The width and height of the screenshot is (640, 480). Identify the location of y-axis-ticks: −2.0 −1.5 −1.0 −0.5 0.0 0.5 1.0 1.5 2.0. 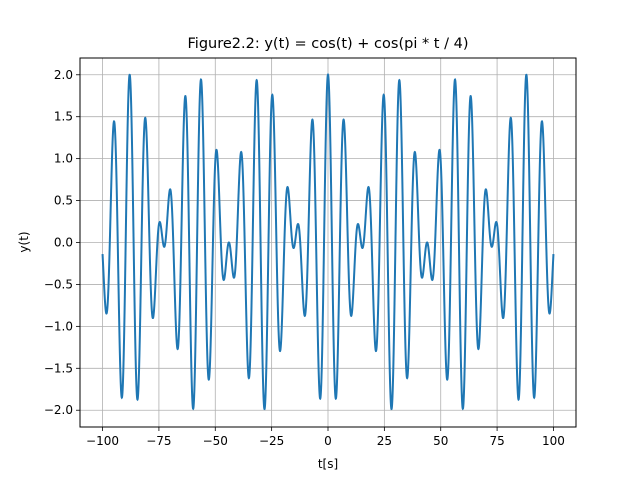
(62, 242).